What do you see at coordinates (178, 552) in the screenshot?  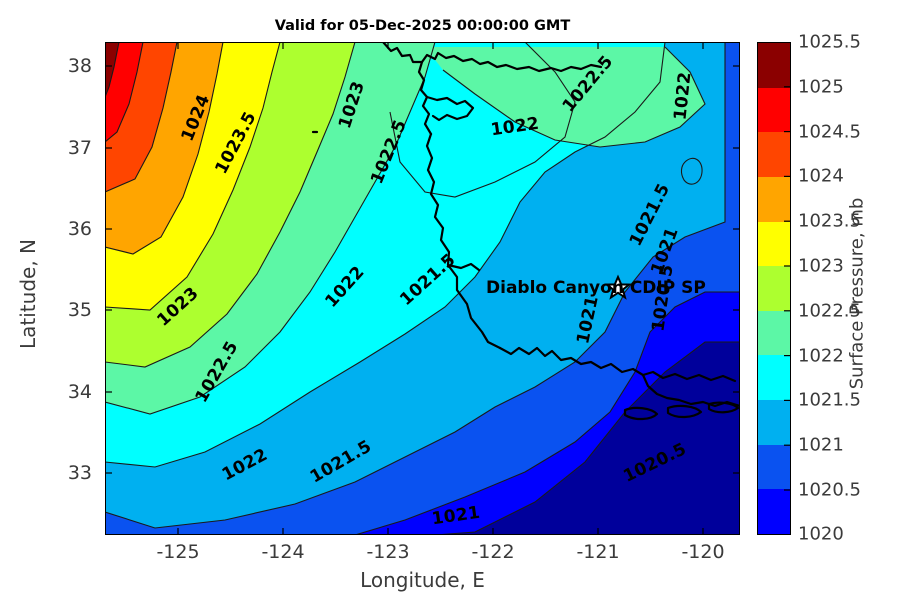 I see `x-tick-label: -125` at bounding box center [178, 552].